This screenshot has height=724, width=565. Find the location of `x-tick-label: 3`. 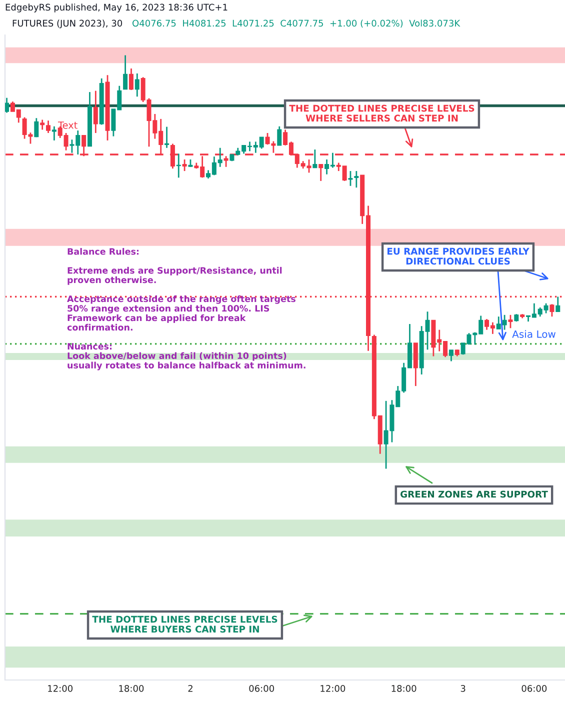

x-tick-label: 3 is located at coordinates (463, 688).